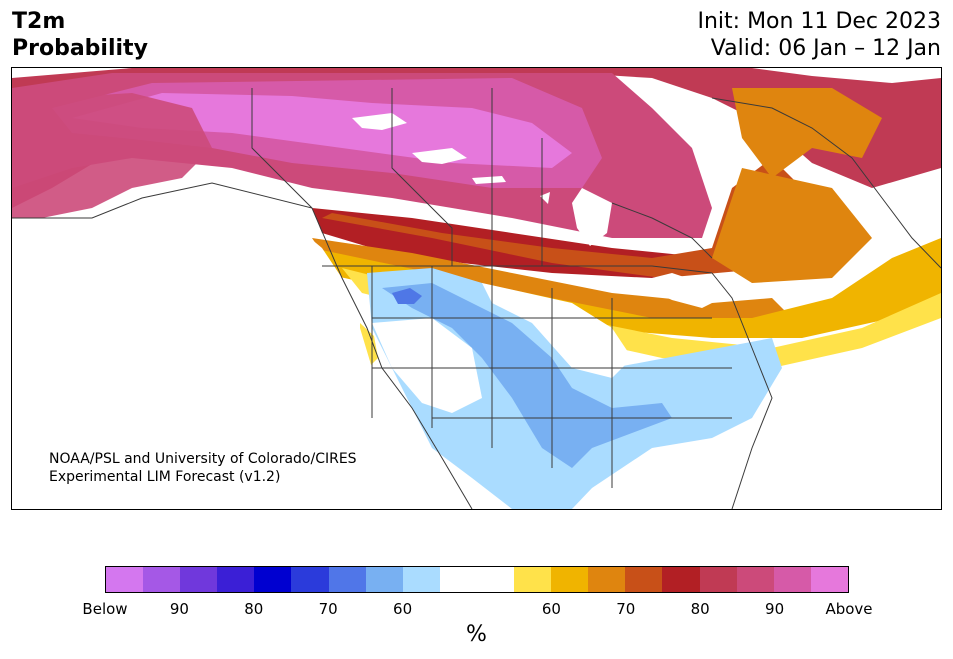 This screenshot has height=659, width=953. I want to click on colorbar-ticks: Below 90 80 70 60 60 70 80 90 Above, so click(477, 610).